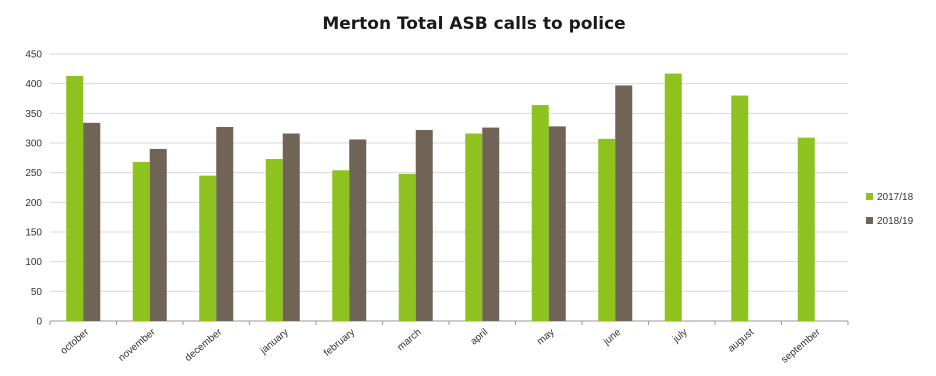 The height and width of the screenshot is (376, 936). Describe the element at coordinates (607, 229) in the screenshot. I see `bar-2017-18-june` at that location.